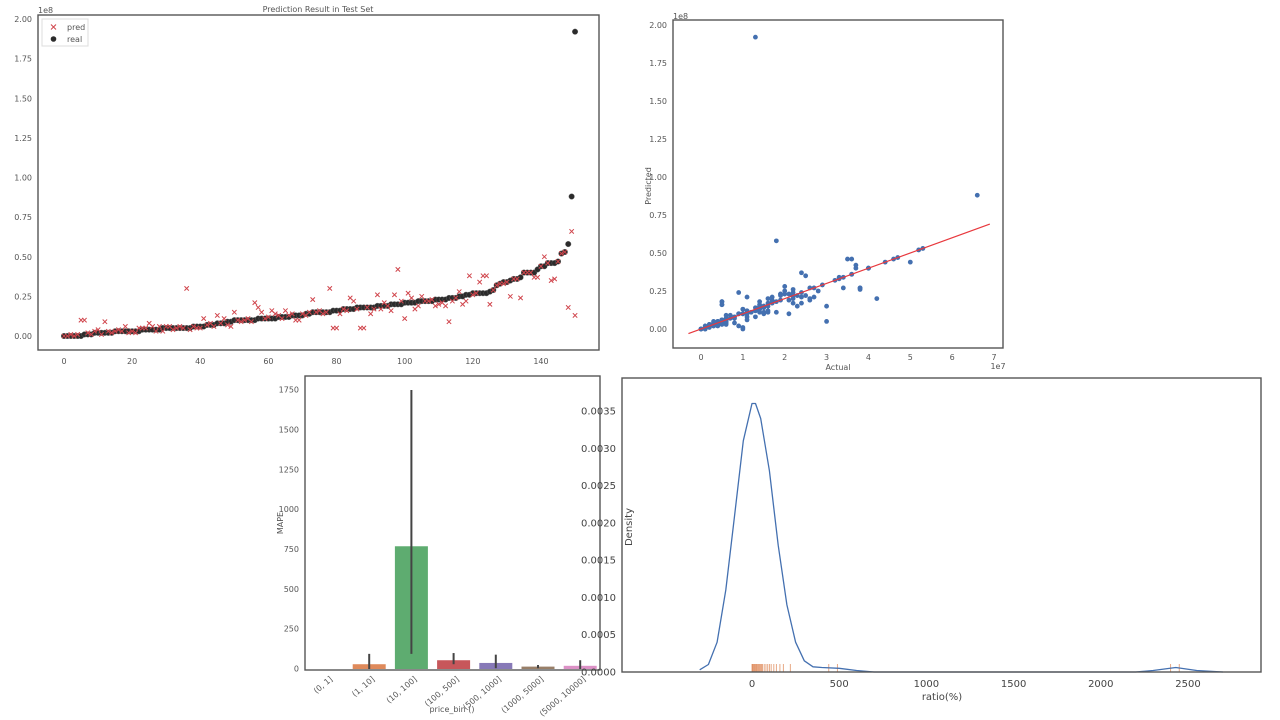  What do you see at coordinates (598, 486) in the screenshot?
I see `y-tick-label: 0.0025` at bounding box center [598, 486].